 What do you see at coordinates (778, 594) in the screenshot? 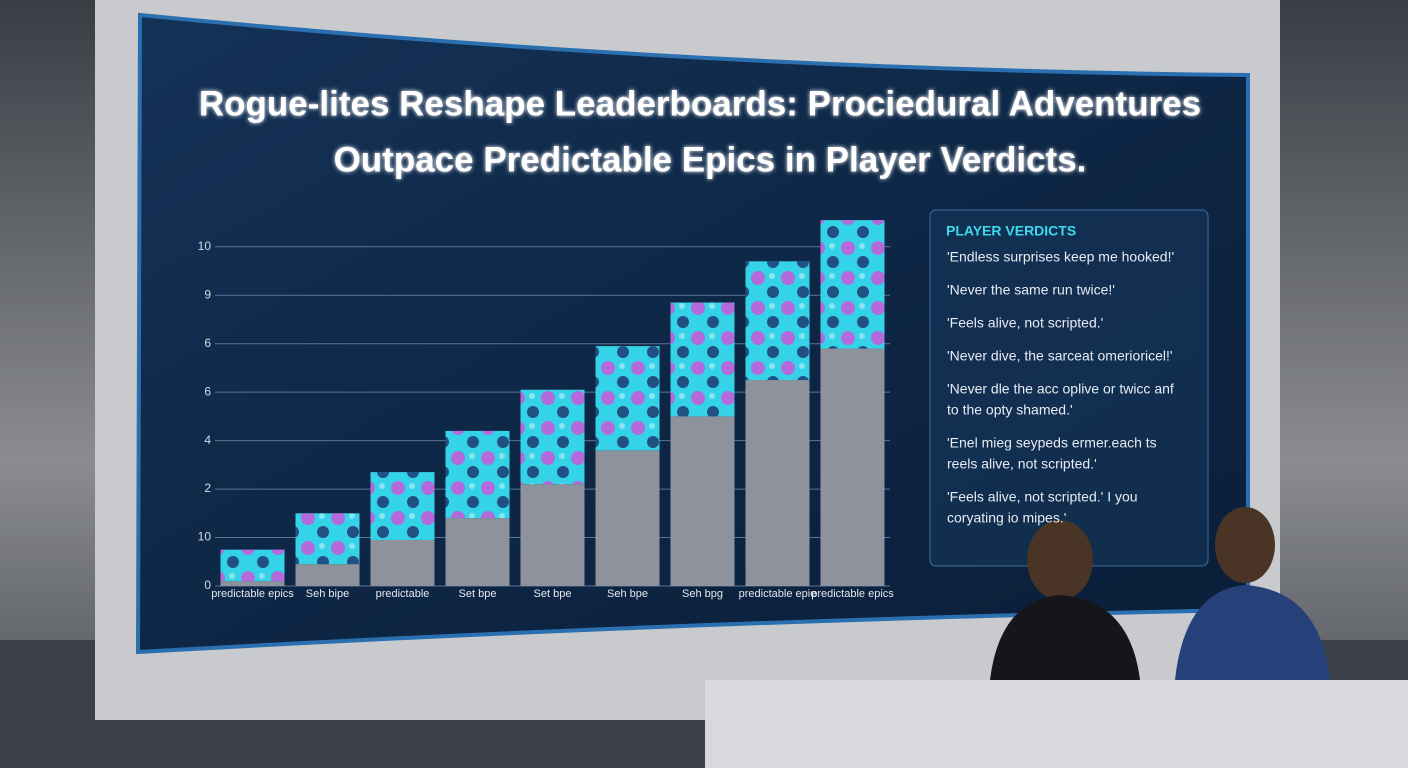
I see `x-tick-label: predictable epie` at bounding box center [778, 594].